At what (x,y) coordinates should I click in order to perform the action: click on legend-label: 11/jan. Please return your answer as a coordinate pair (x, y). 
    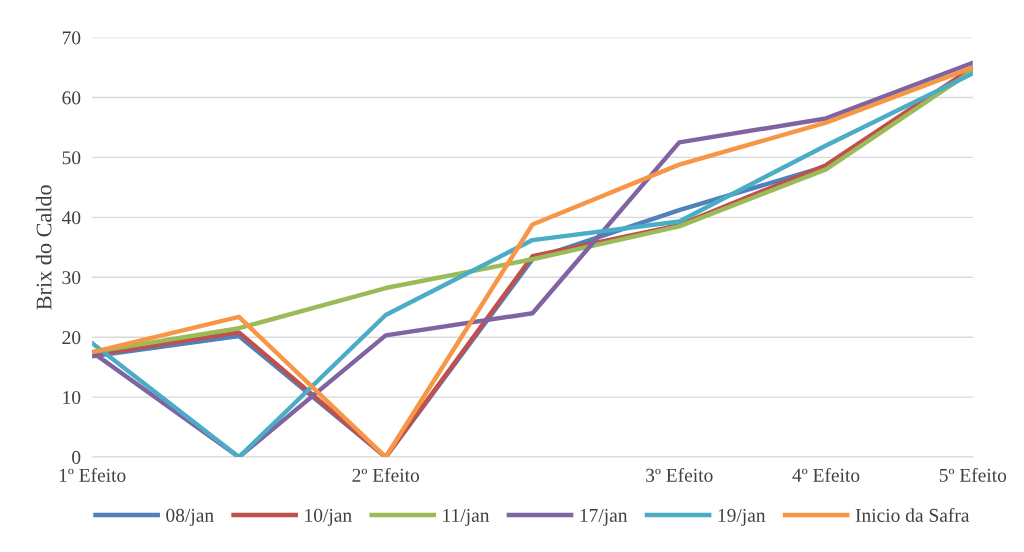
    Looking at the image, I should click on (466, 517).